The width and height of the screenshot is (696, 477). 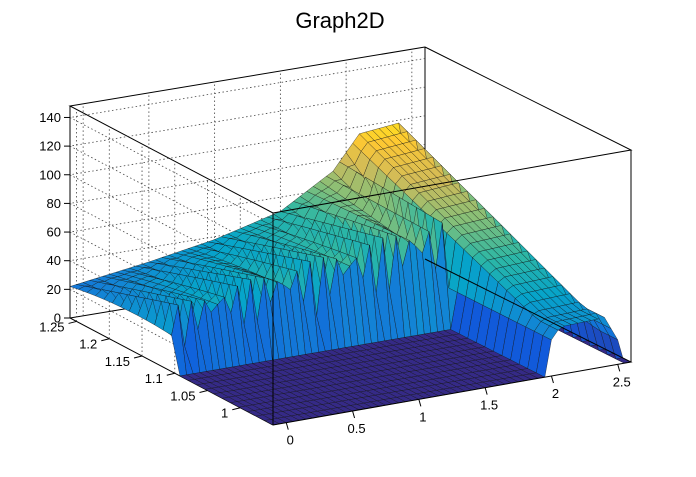 What do you see at coordinates (50, 174) in the screenshot?
I see `z-tick-label: 100` at bounding box center [50, 174].